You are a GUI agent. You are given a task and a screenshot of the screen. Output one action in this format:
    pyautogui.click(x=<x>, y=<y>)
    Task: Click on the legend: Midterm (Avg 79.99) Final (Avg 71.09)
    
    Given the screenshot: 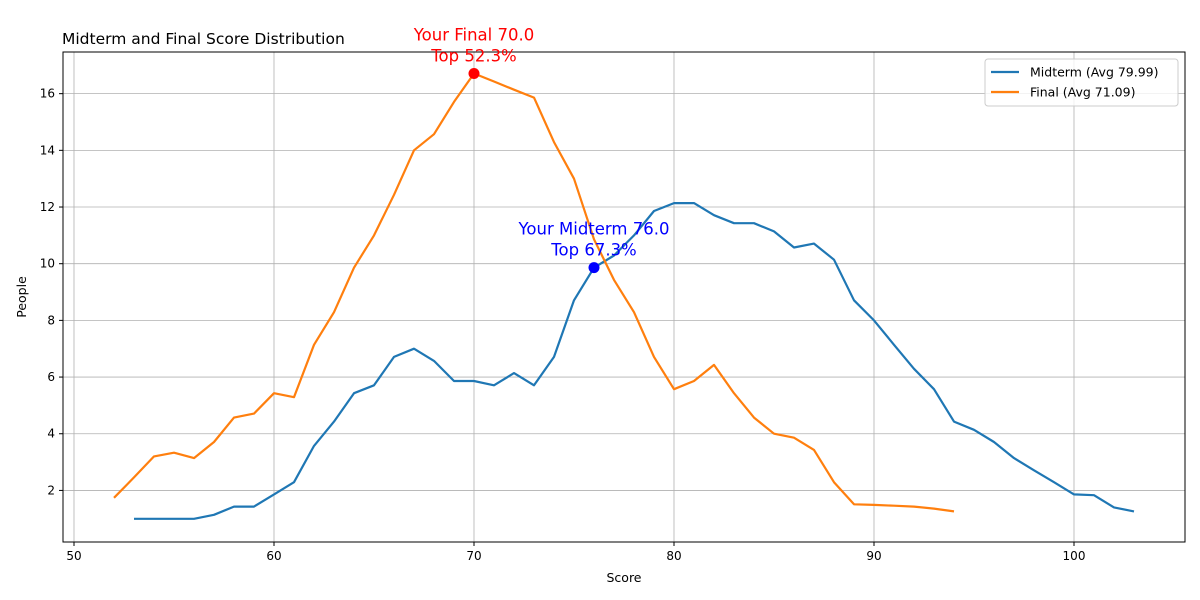 What is the action you would take?
    pyautogui.click(x=1081, y=82)
    